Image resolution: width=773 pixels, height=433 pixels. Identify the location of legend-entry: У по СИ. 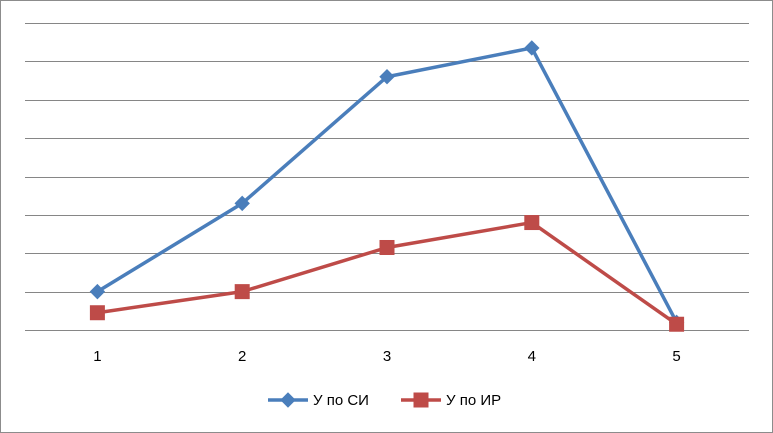
(318, 400).